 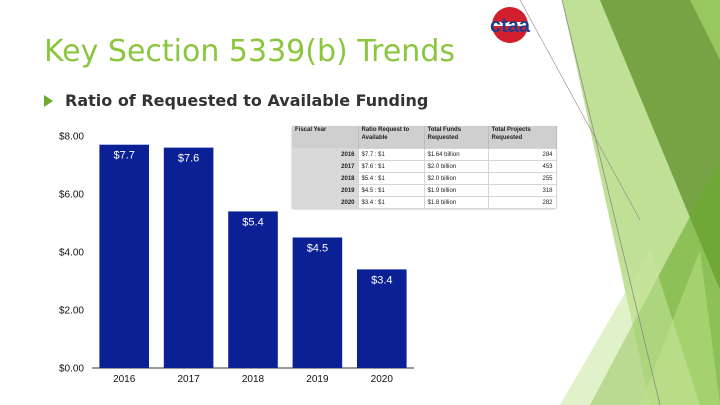 I want to click on y-tick-label: $4.00, so click(x=71, y=253).